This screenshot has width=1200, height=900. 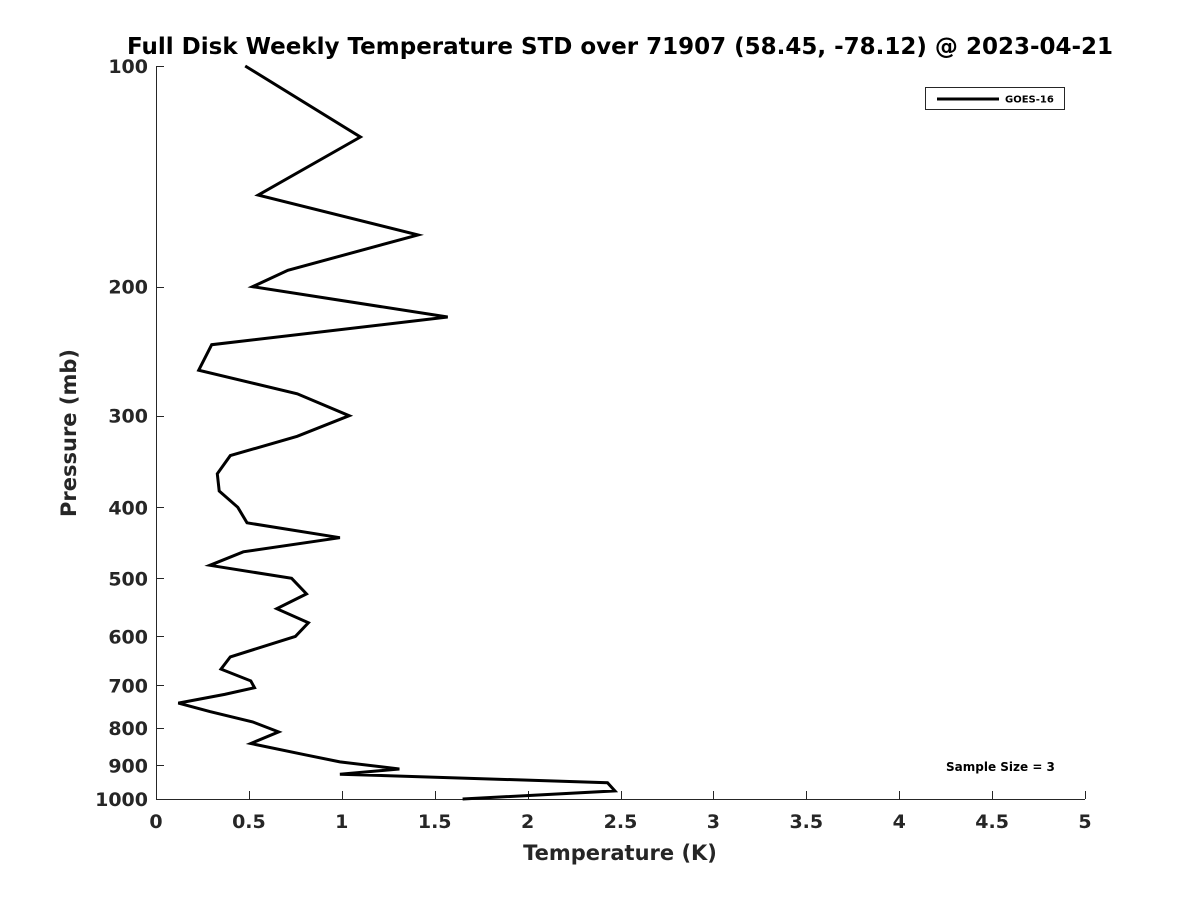 I want to click on y-tick-label: 1000, so click(x=121, y=800).